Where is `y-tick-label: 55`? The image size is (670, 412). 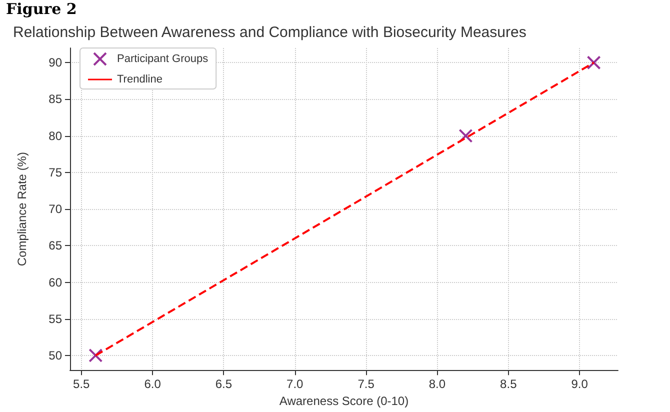 y-tick-label: 55 is located at coordinates (55, 319).